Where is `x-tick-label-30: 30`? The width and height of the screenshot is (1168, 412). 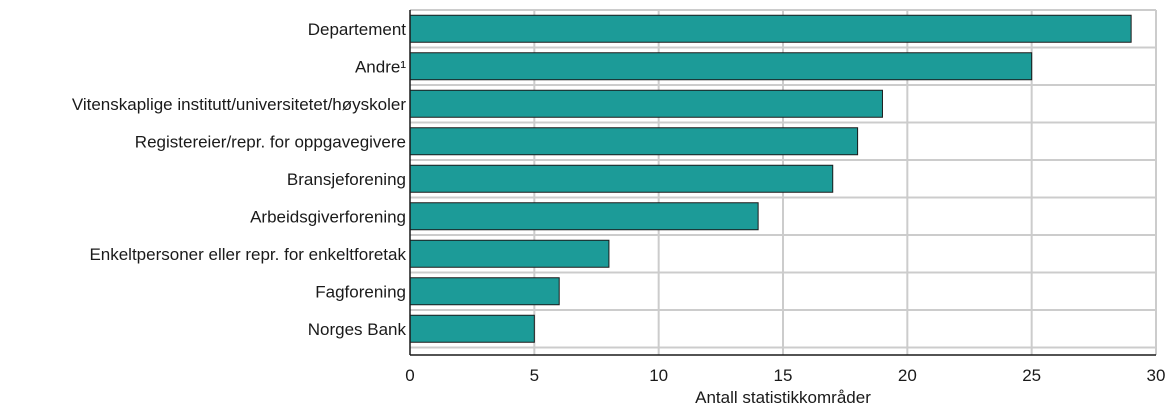 x-tick-label-30: 30 is located at coordinates (1156, 375).